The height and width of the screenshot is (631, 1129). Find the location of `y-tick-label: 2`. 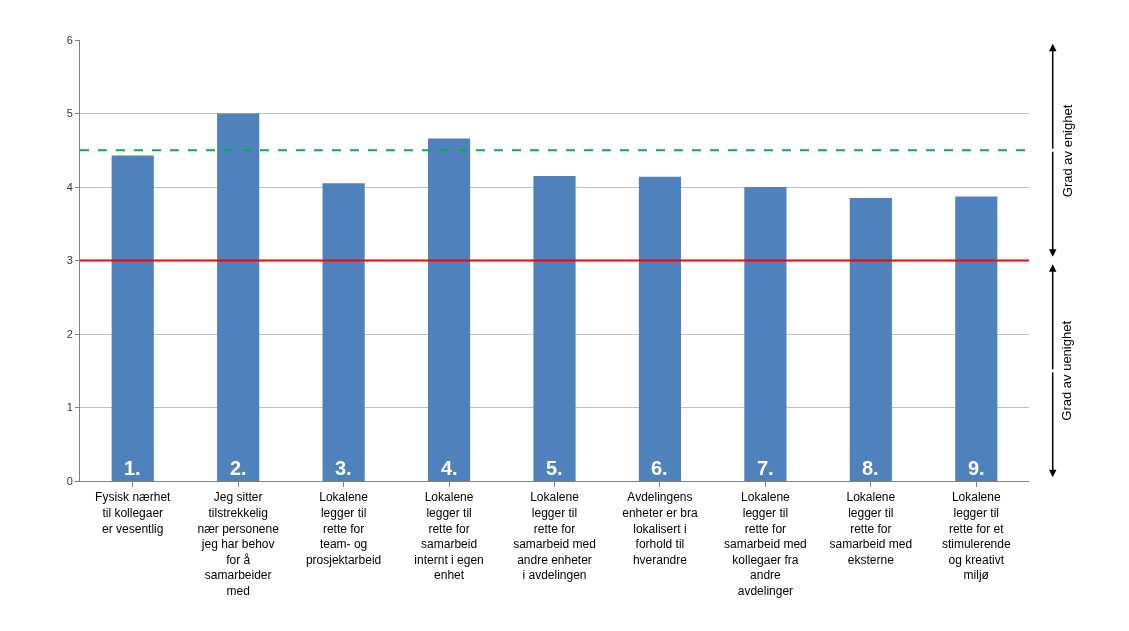

y-tick-label: 2 is located at coordinates (69, 333).